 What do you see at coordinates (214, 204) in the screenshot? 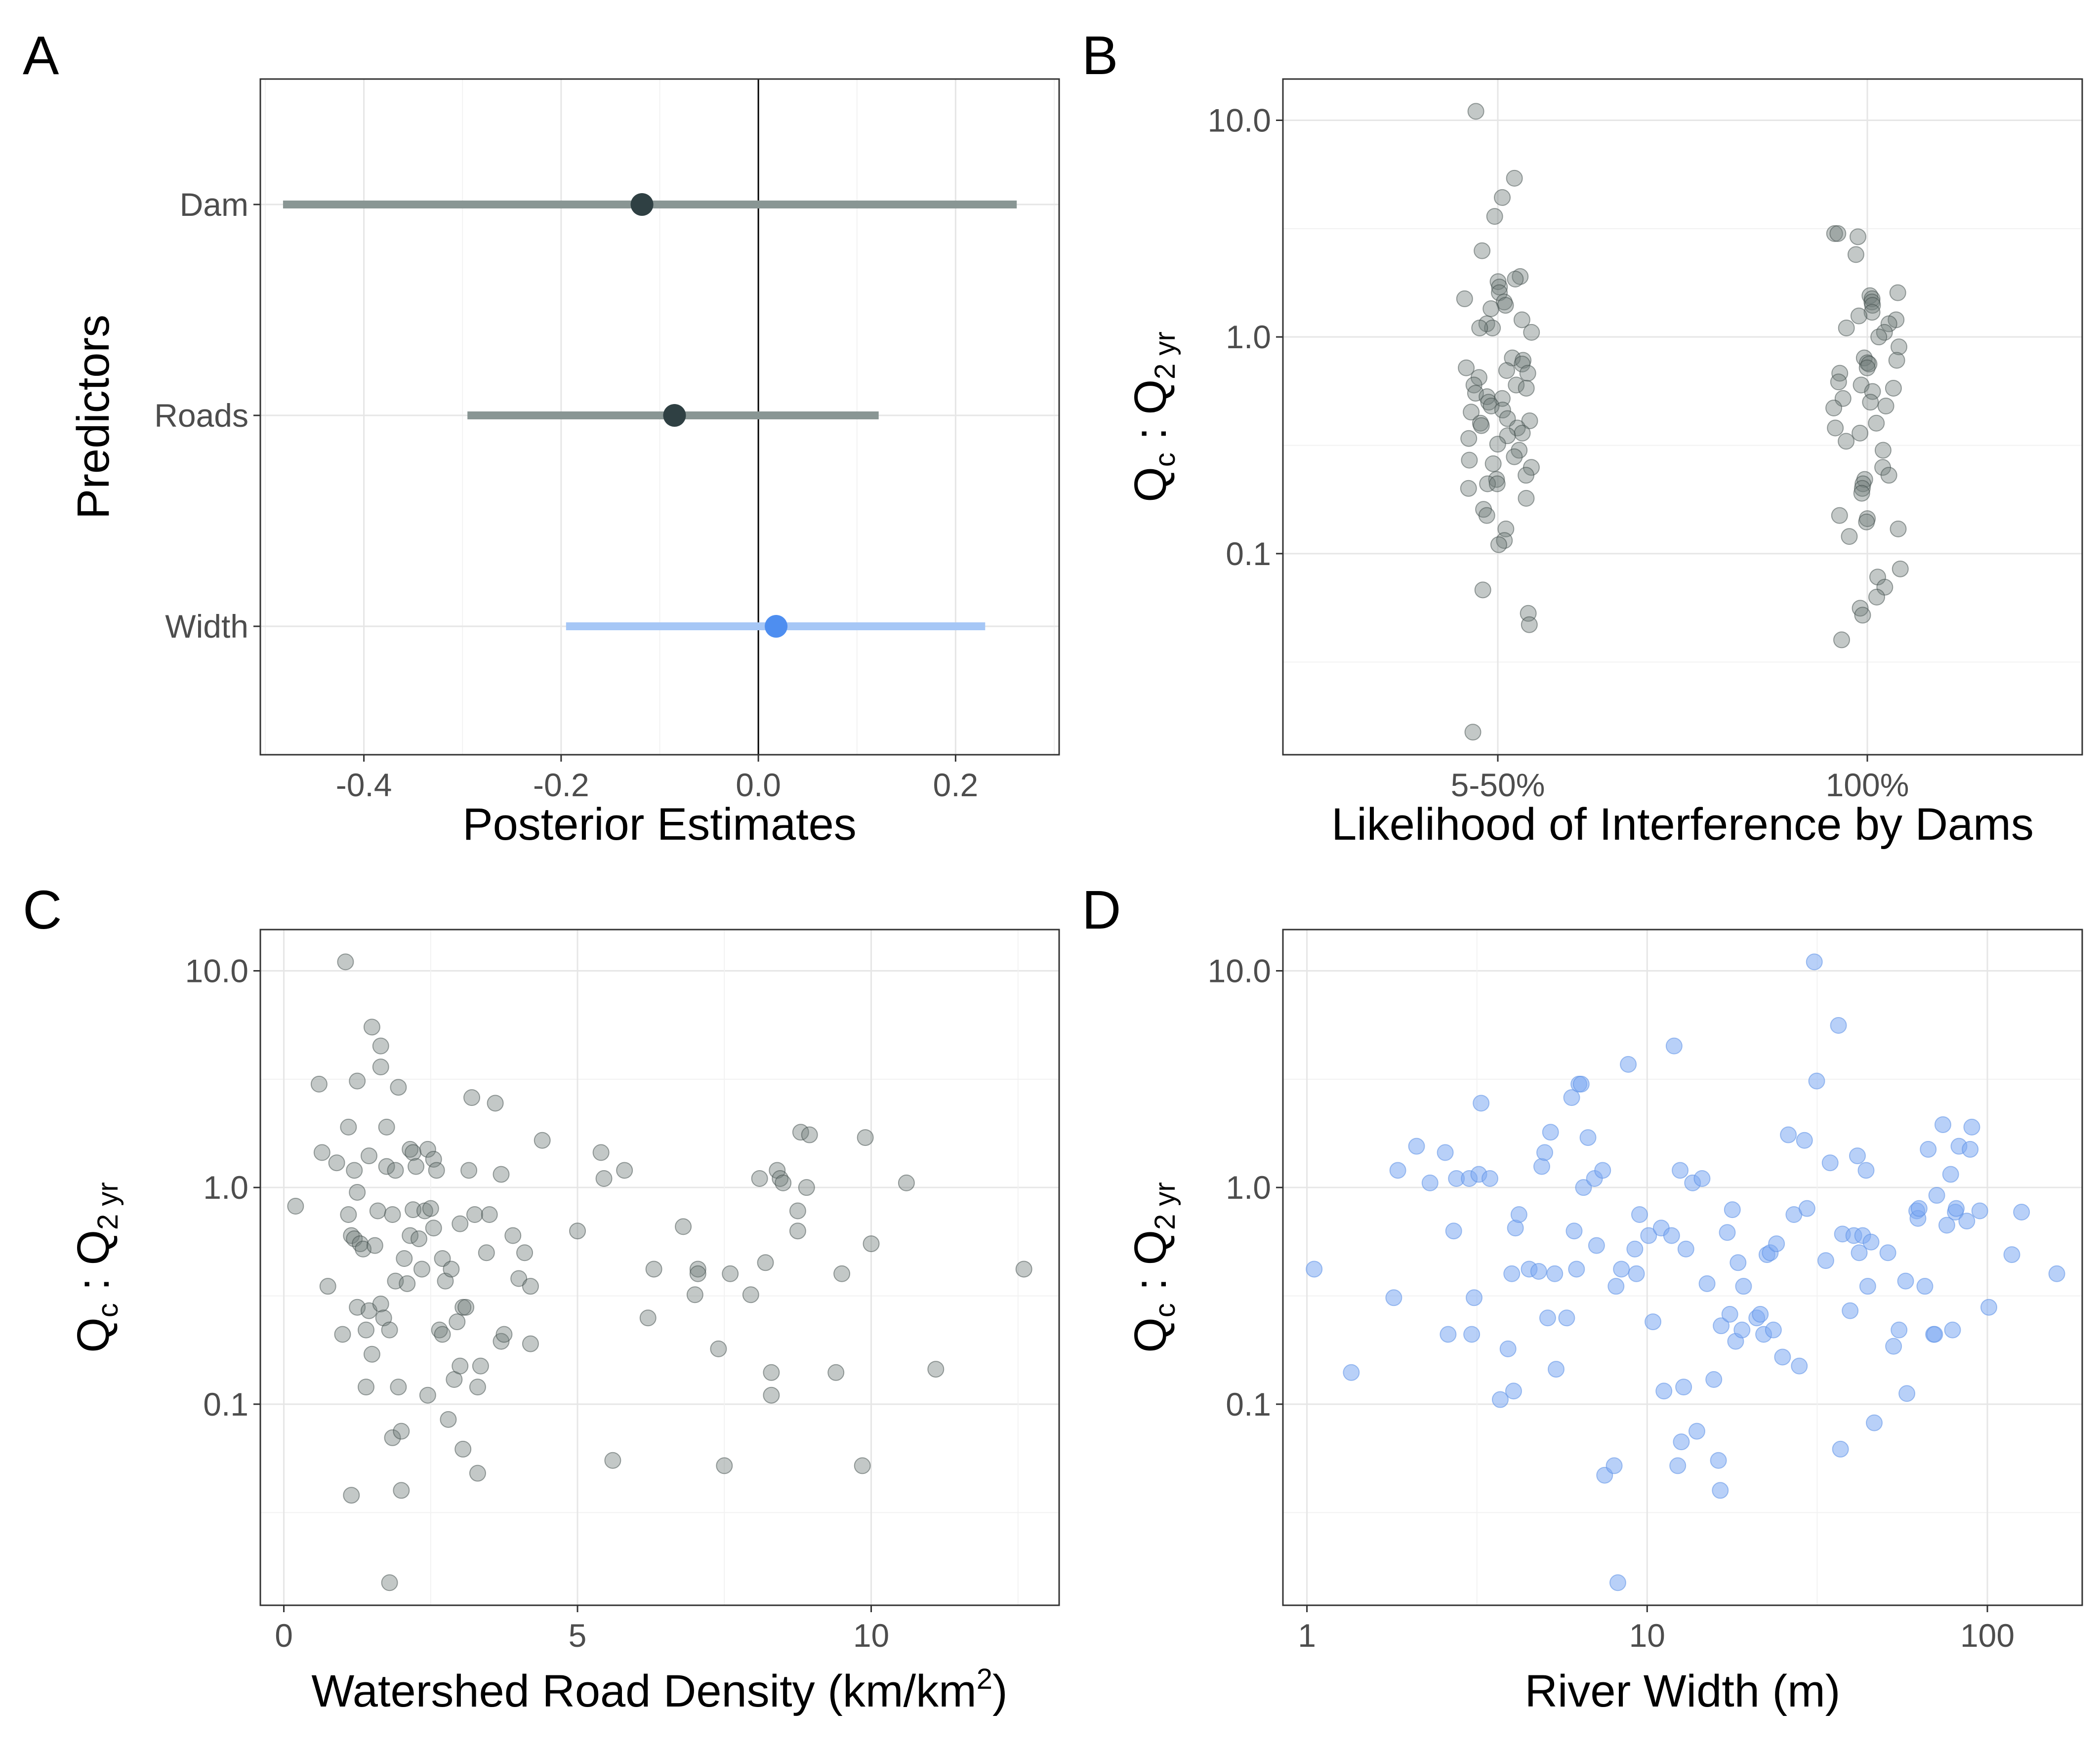
I see `panel-a-y-tick-label: Dam` at bounding box center [214, 204].